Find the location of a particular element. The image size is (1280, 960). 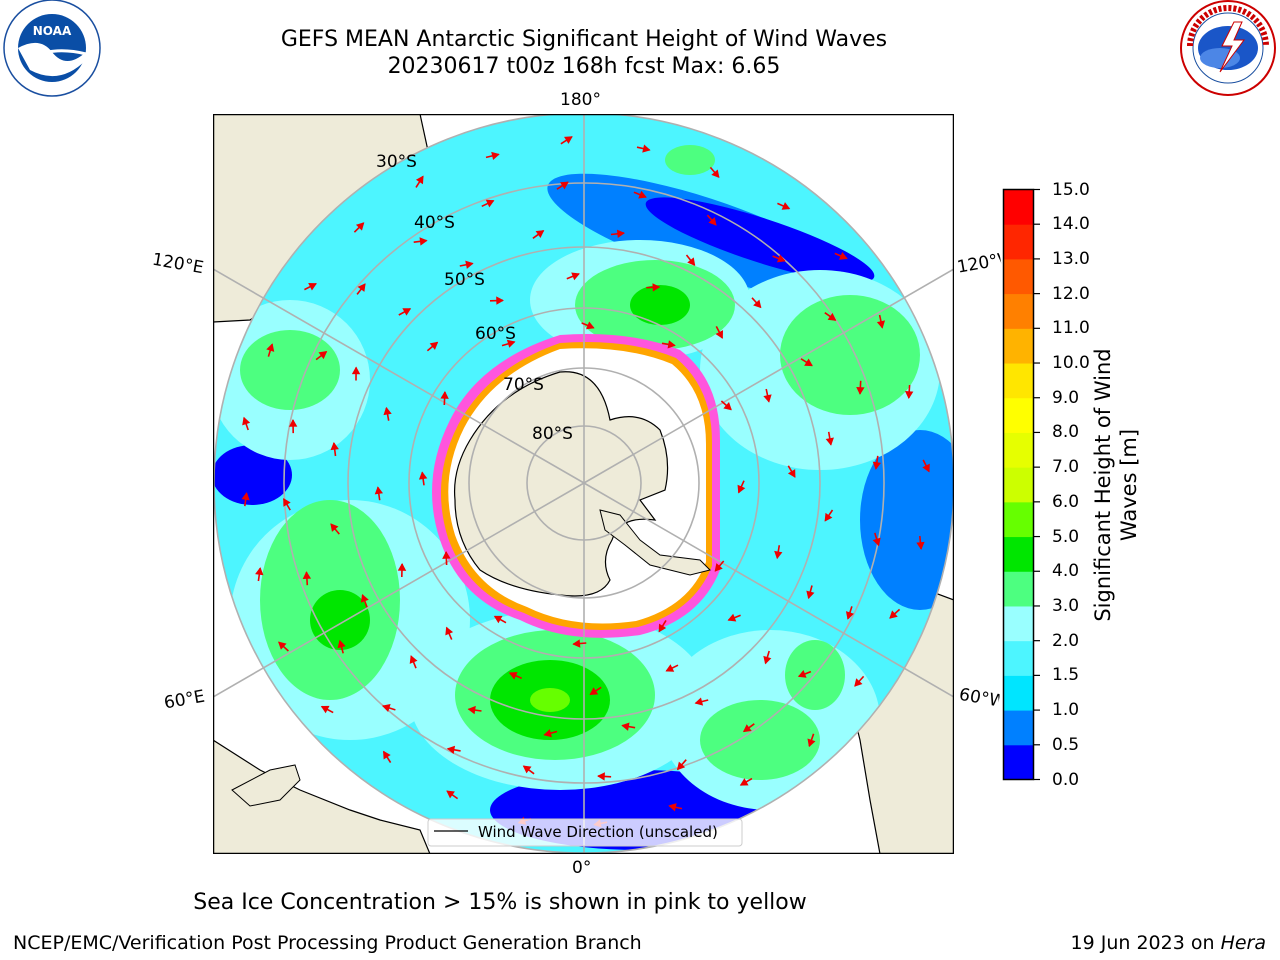

colorbar-tick-label: 5.0 is located at coordinates (1066, 536).